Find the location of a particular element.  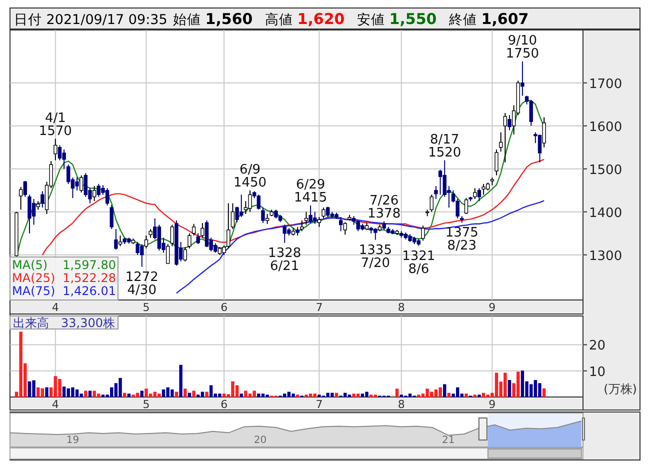

annotation: 1335 7/20 is located at coordinates (375, 256).